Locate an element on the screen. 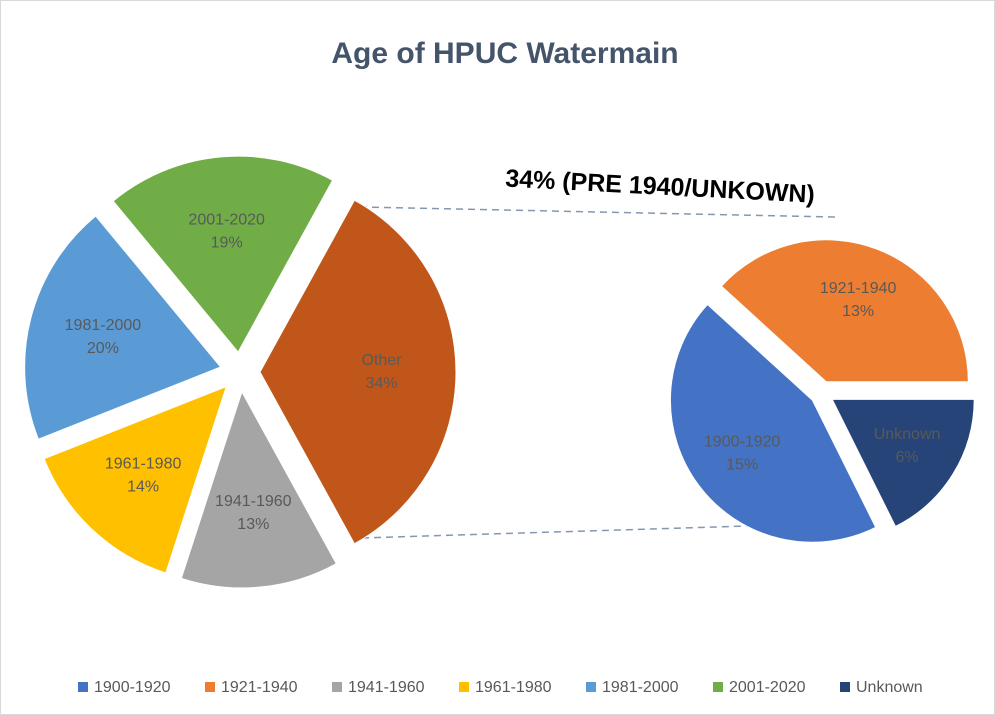  slice-value-label: 14% is located at coordinates (143, 486).